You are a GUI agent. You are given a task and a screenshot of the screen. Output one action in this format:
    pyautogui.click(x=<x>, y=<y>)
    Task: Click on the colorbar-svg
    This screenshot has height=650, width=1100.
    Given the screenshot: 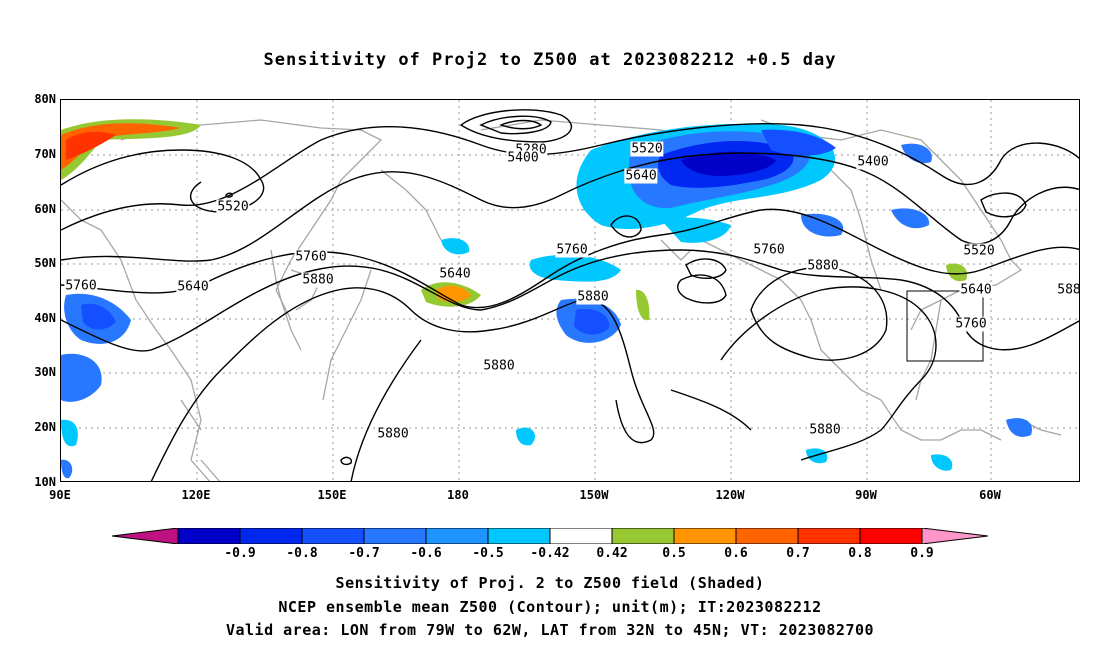 What is the action you would take?
    pyautogui.click(x=550, y=536)
    